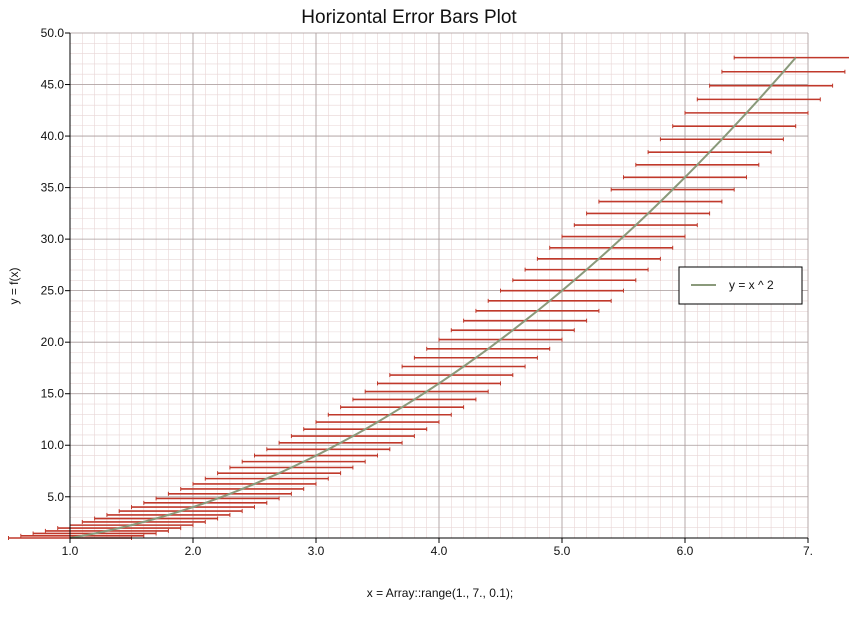  I want to click on legend: y = x ^ 2, so click(740, 285).